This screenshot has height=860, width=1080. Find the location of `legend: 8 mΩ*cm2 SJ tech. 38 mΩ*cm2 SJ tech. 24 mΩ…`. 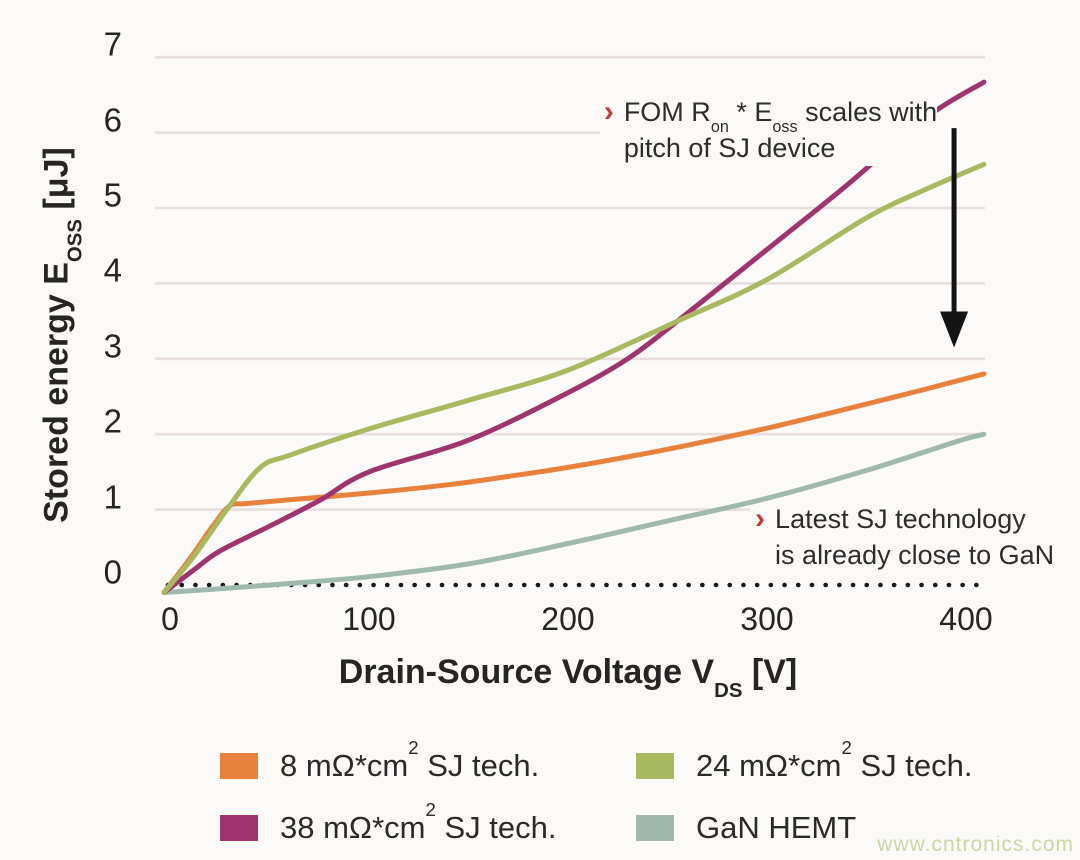

legend: 8 mΩ*cm2 SJ tech. 38 mΩ*cm2 SJ tech. 24 mΩ… is located at coordinates (596, 798).